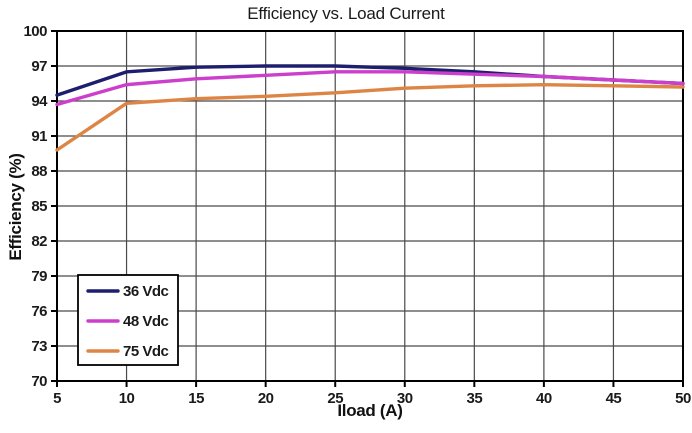 Image resolution: width=692 pixels, height=433 pixels. I want to click on chart-title: Efficiency vs. Load Current, so click(346, 13).